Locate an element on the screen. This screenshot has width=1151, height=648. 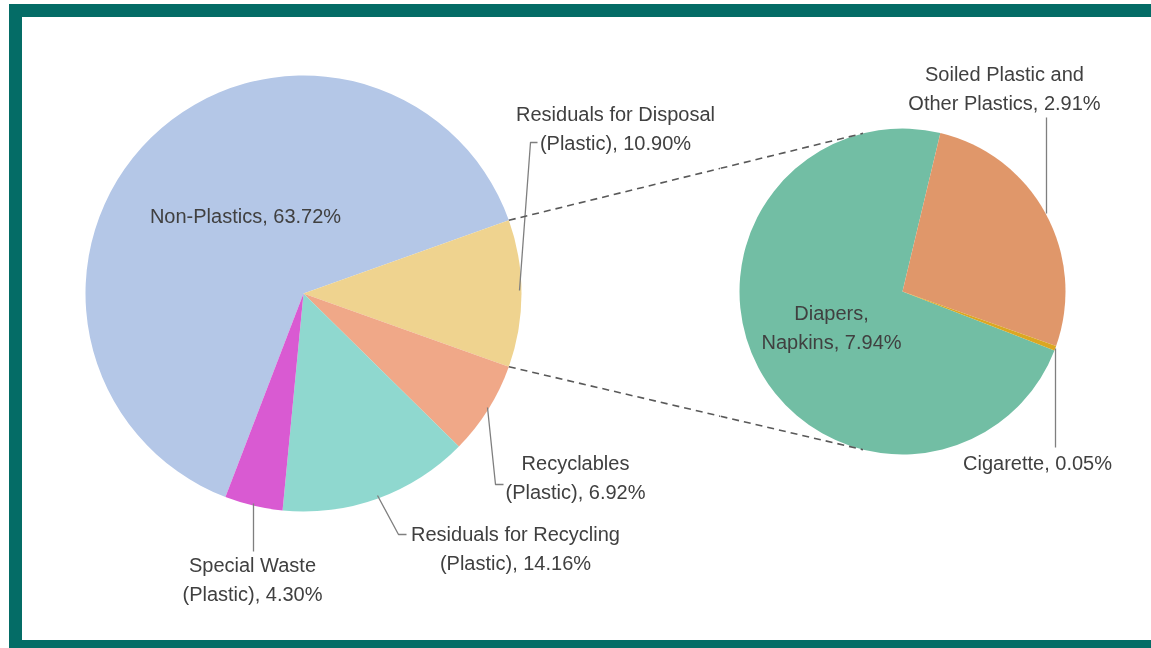
slice-label: Diapers, Napkins, 7.94% is located at coordinates (831, 327).